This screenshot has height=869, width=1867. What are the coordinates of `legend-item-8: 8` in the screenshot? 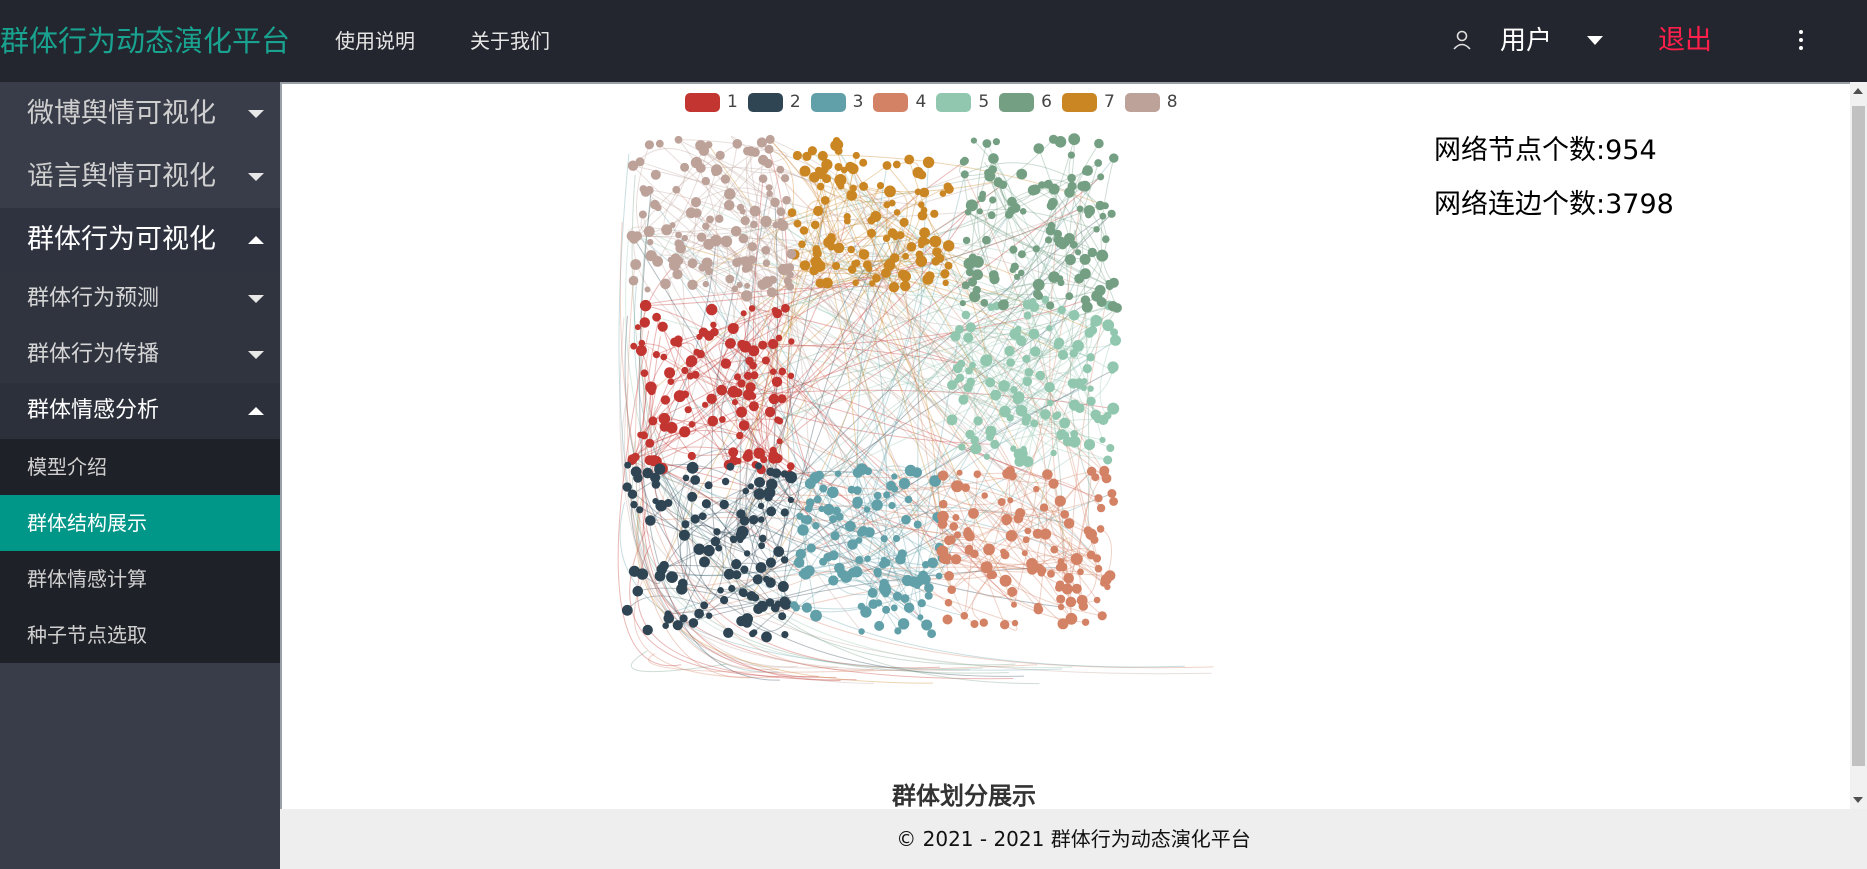 It's located at (1151, 102).